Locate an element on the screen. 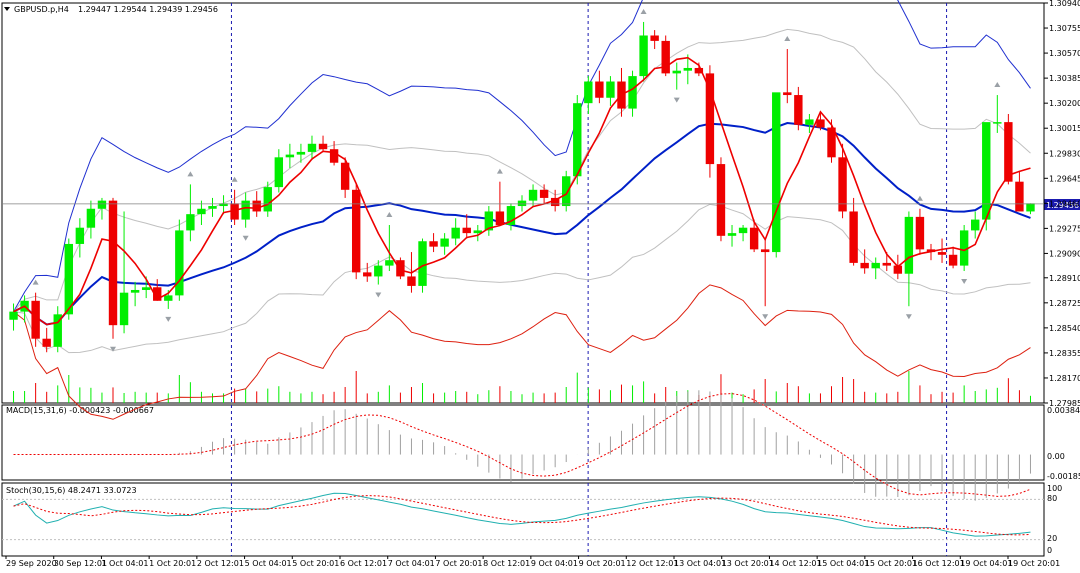  macd-tick-min: -0.001851 is located at coordinates (1063, 476).